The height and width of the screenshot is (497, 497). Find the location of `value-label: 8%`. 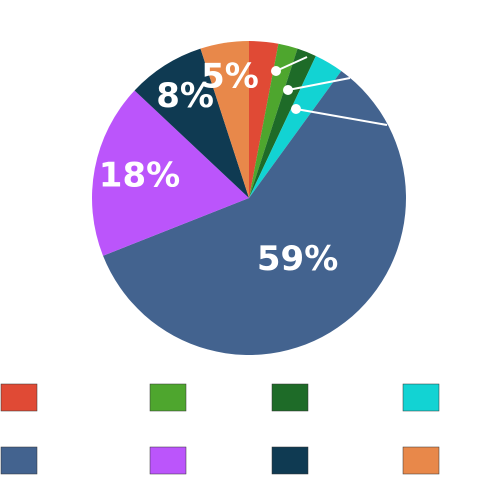

value-label: 8% is located at coordinates (185, 96).